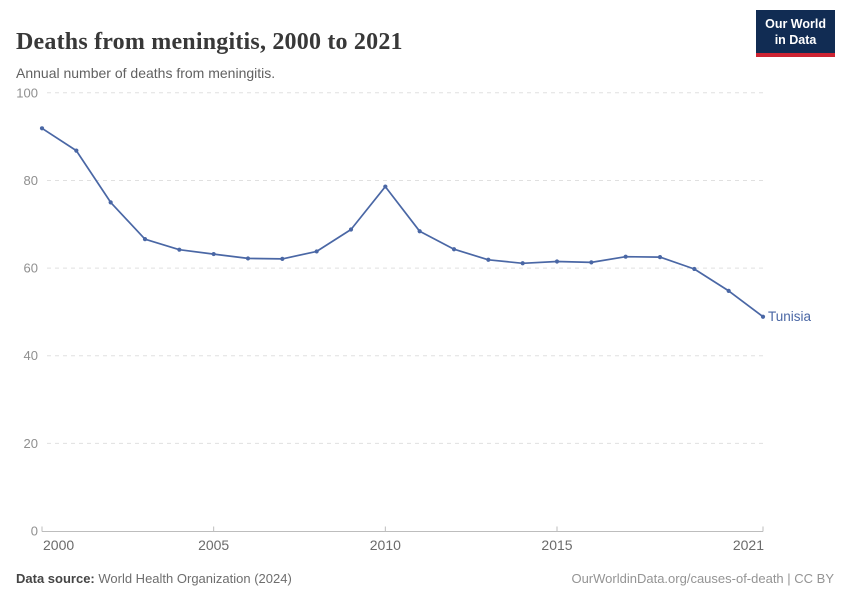  I want to click on x-tick-label-2015: 2015, so click(556, 545).